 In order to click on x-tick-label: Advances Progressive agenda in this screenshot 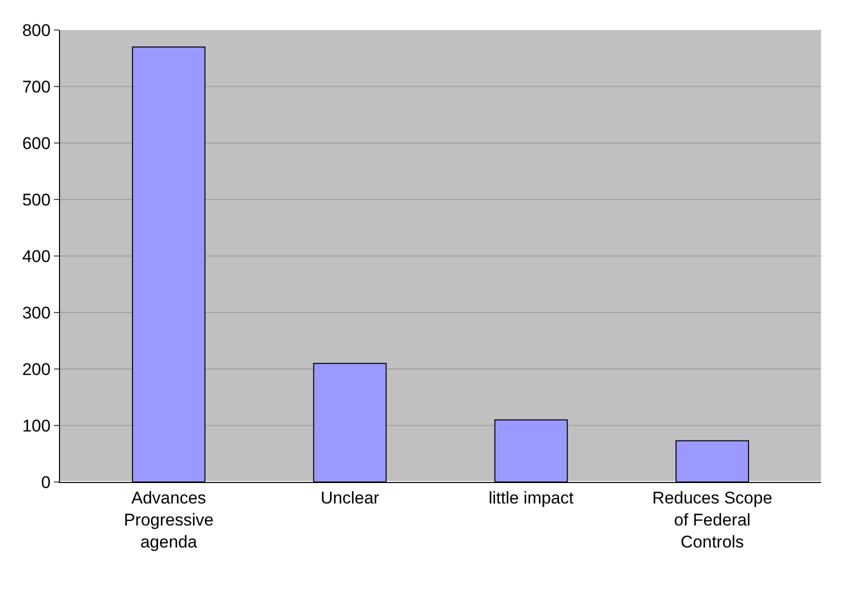, I will do `click(169, 520)`.